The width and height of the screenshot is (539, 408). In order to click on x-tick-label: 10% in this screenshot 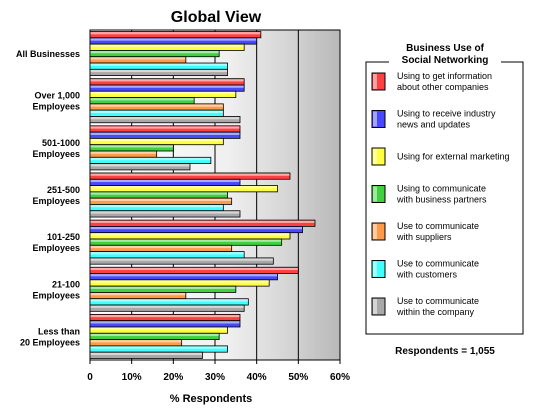, I will do `click(132, 377)`.